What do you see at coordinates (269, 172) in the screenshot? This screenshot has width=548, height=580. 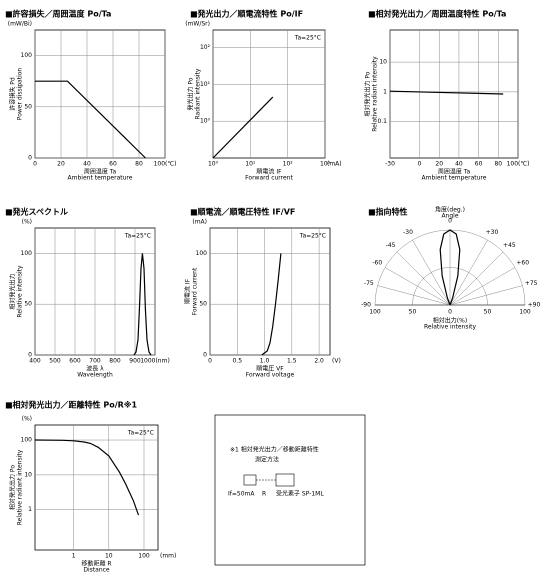 I see `x-axis-label: 順電流 IF` at bounding box center [269, 172].